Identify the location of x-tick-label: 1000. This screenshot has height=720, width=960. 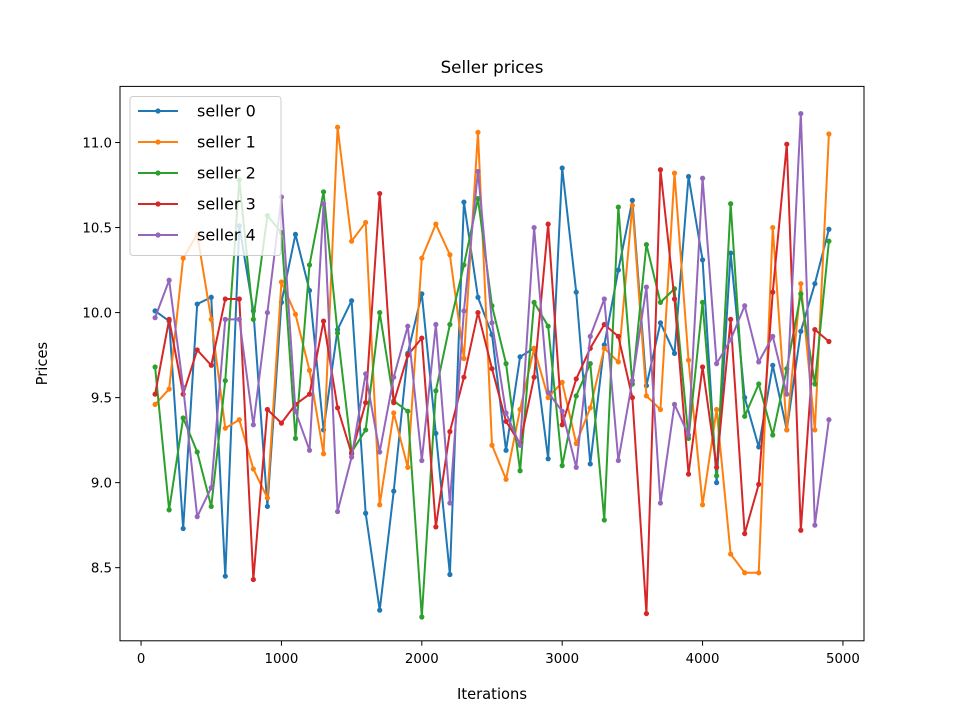
(282, 659).